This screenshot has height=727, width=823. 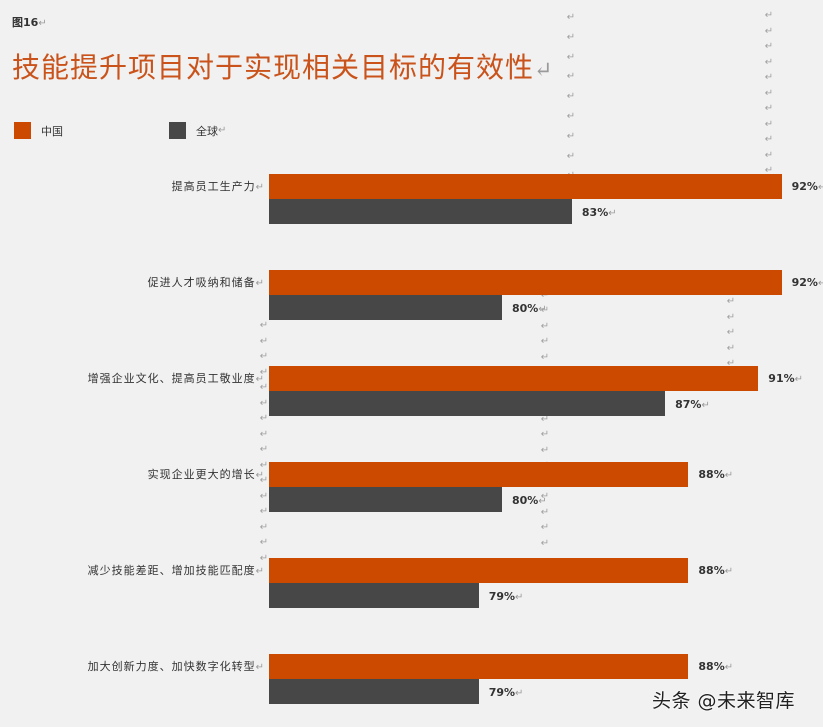 I want to click on legend-label-china: 中国, so click(x=52, y=131).